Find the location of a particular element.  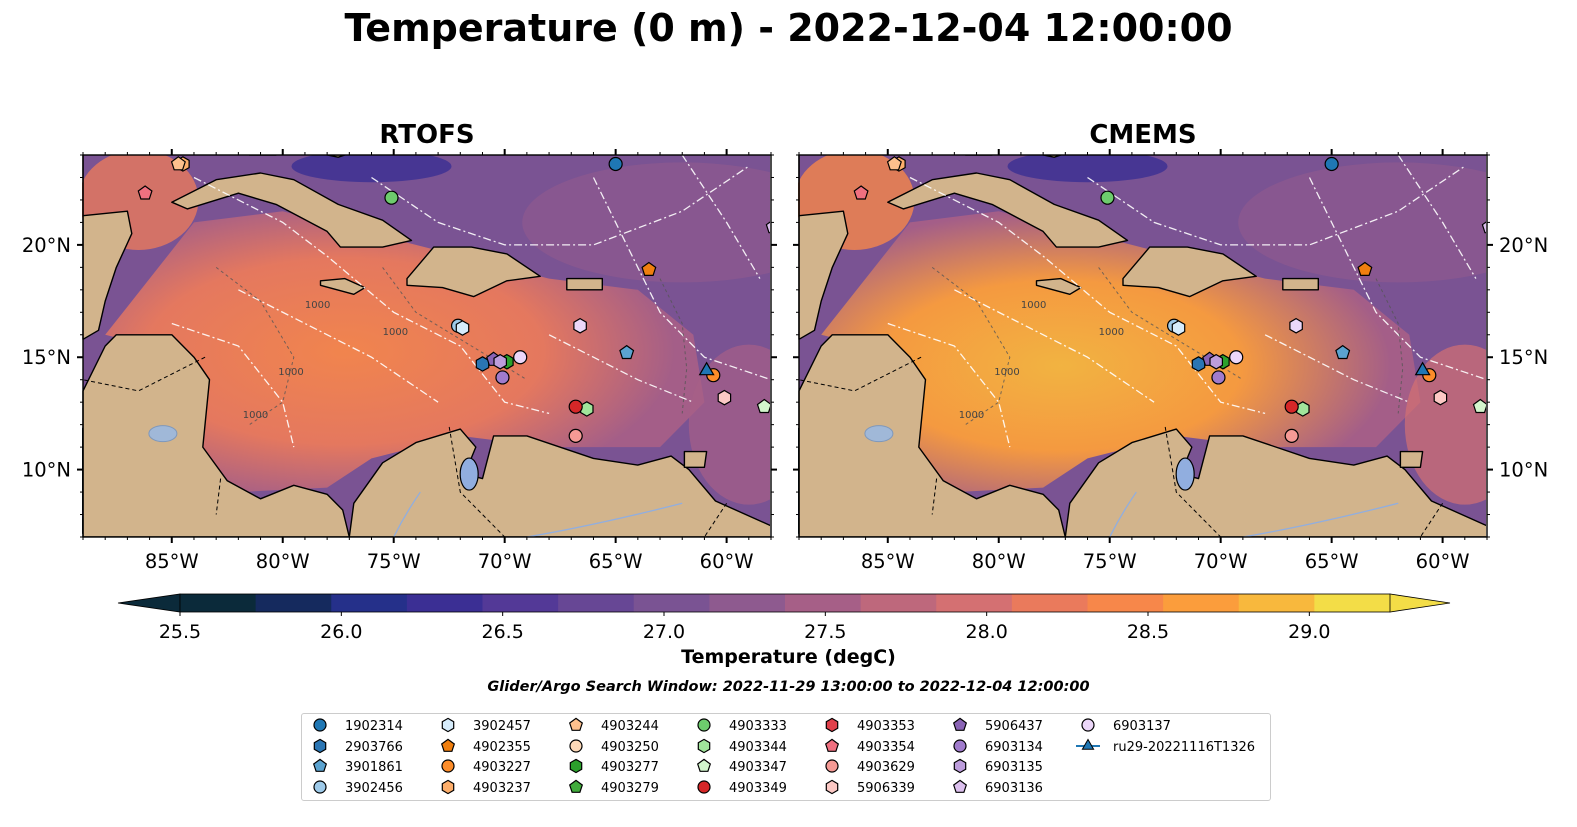

lon-tick-label: 70°W is located at coordinates (505, 561).